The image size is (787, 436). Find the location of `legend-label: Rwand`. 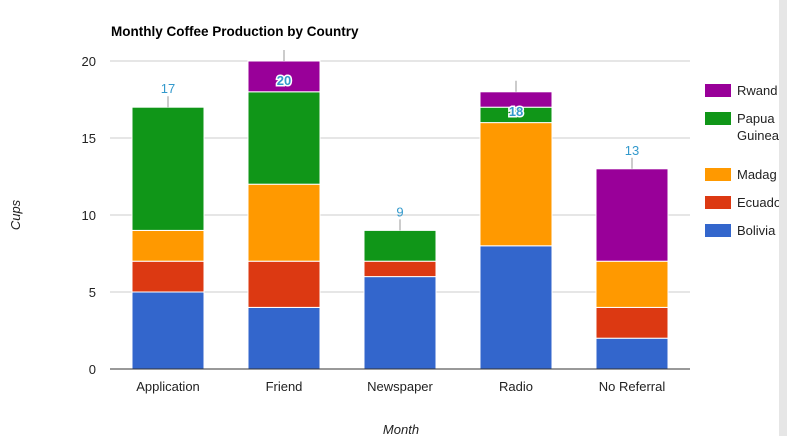

legend-label: Rwand is located at coordinates (757, 90).